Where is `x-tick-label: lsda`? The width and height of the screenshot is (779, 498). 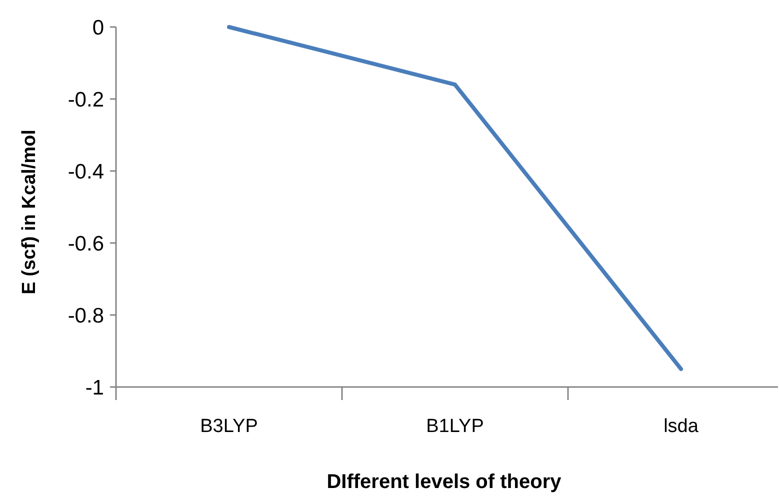
x-tick-label: lsda is located at coordinates (681, 426).